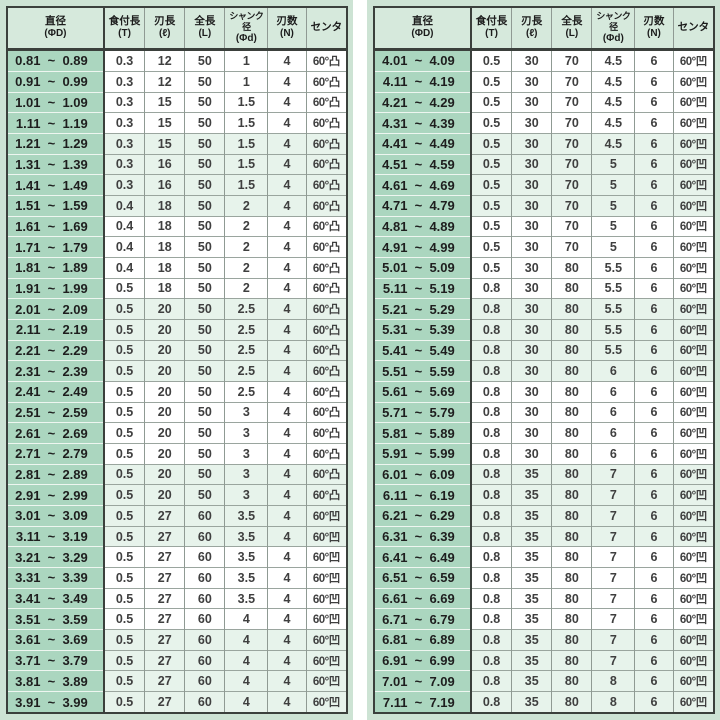 This screenshot has height=720, width=720. What do you see at coordinates (395, 392) in the screenshot?
I see `diameter-from: 5.61` at bounding box center [395, 392].